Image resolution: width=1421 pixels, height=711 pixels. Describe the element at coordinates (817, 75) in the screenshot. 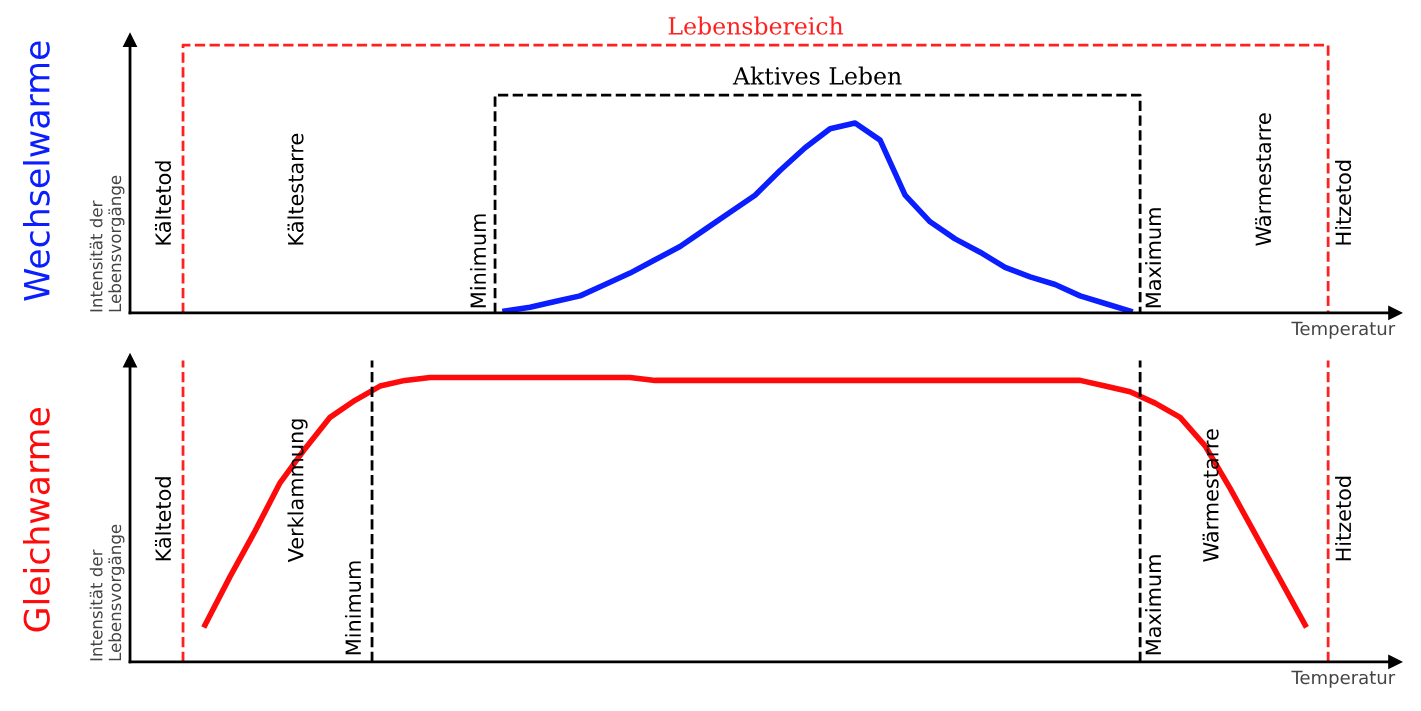

I see `text: Aktives Leben` at that location.